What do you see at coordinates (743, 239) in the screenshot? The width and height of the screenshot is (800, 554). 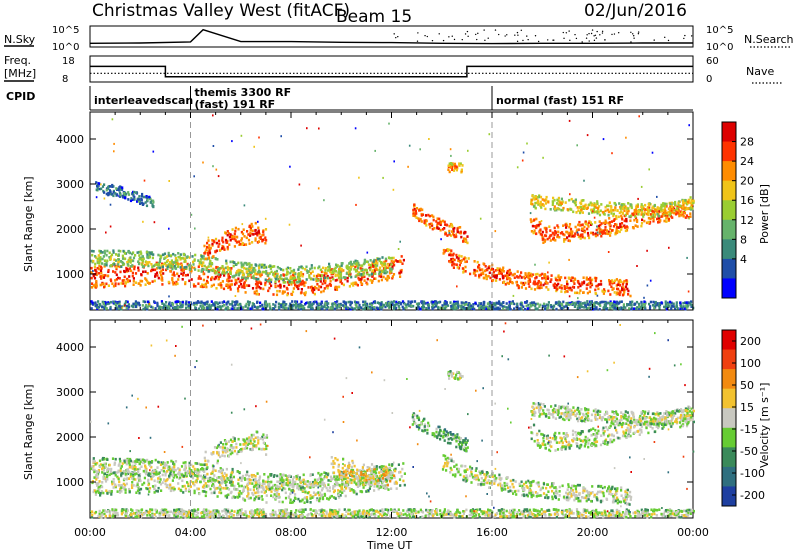 I see `colorbar-tick-label: 8` at bounding box center [743, 239].